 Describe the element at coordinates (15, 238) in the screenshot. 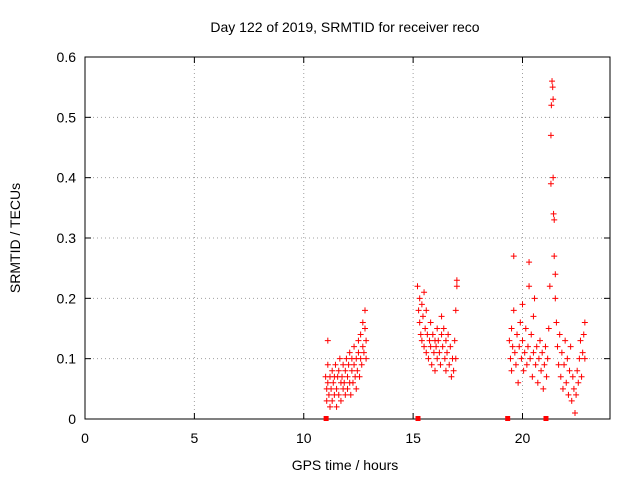

I see `y-axis-title: SRMTID / TECUs` at that location.